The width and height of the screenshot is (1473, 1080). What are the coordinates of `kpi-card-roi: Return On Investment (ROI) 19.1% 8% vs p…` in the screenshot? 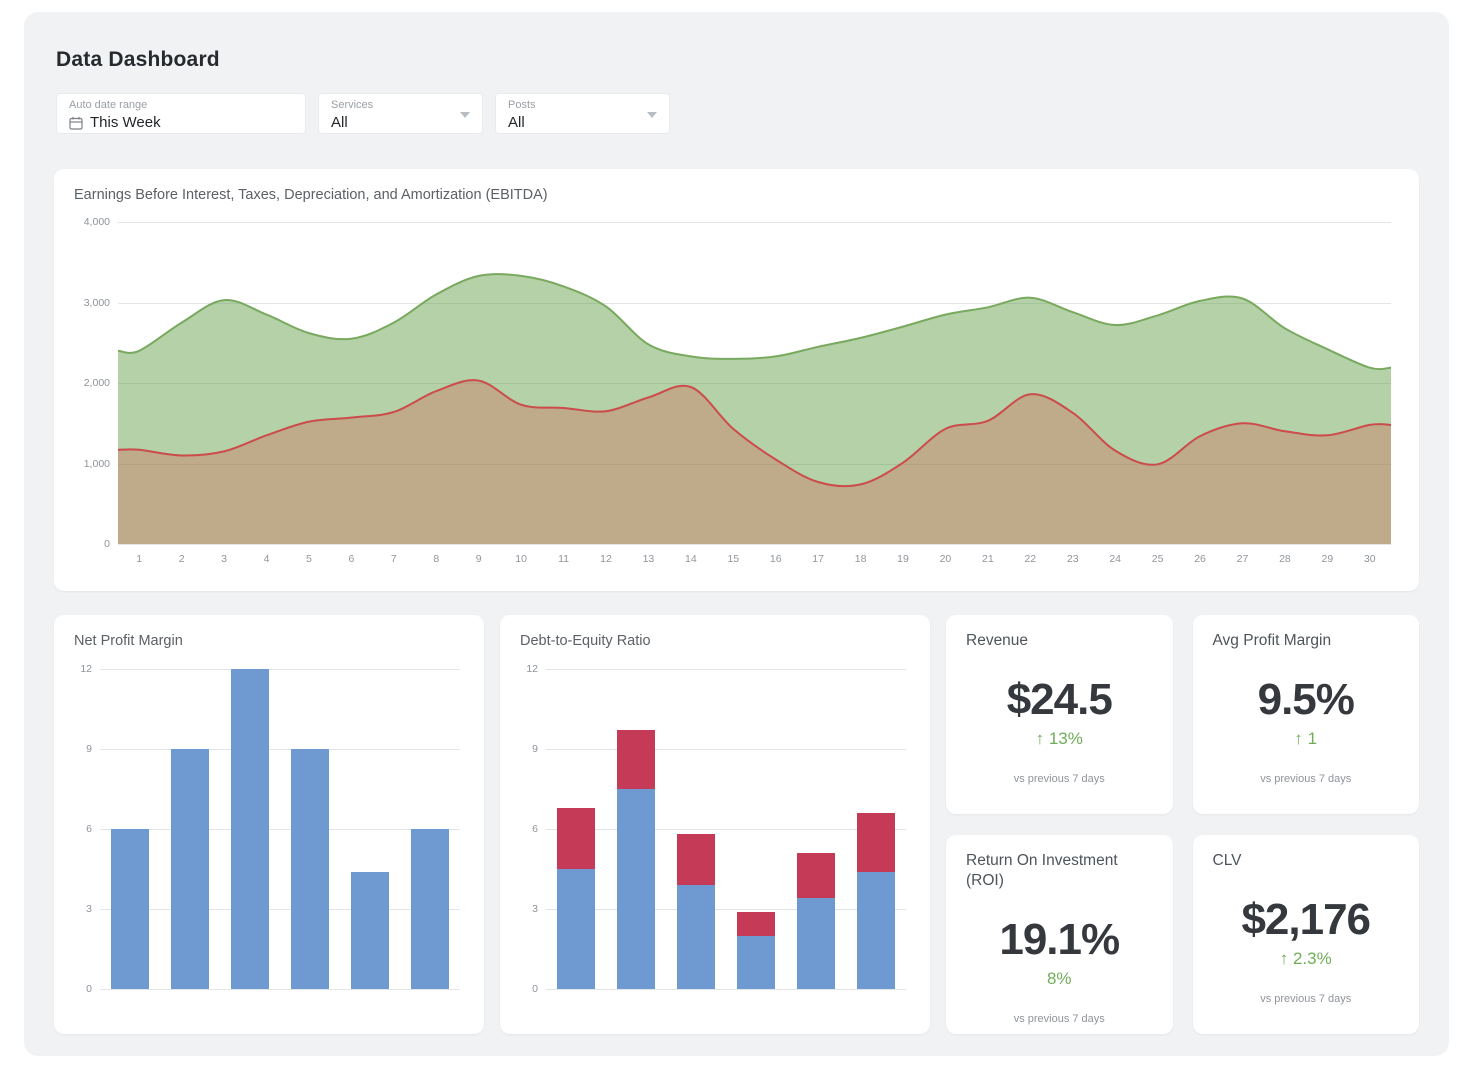 It's located at (1059, 934).